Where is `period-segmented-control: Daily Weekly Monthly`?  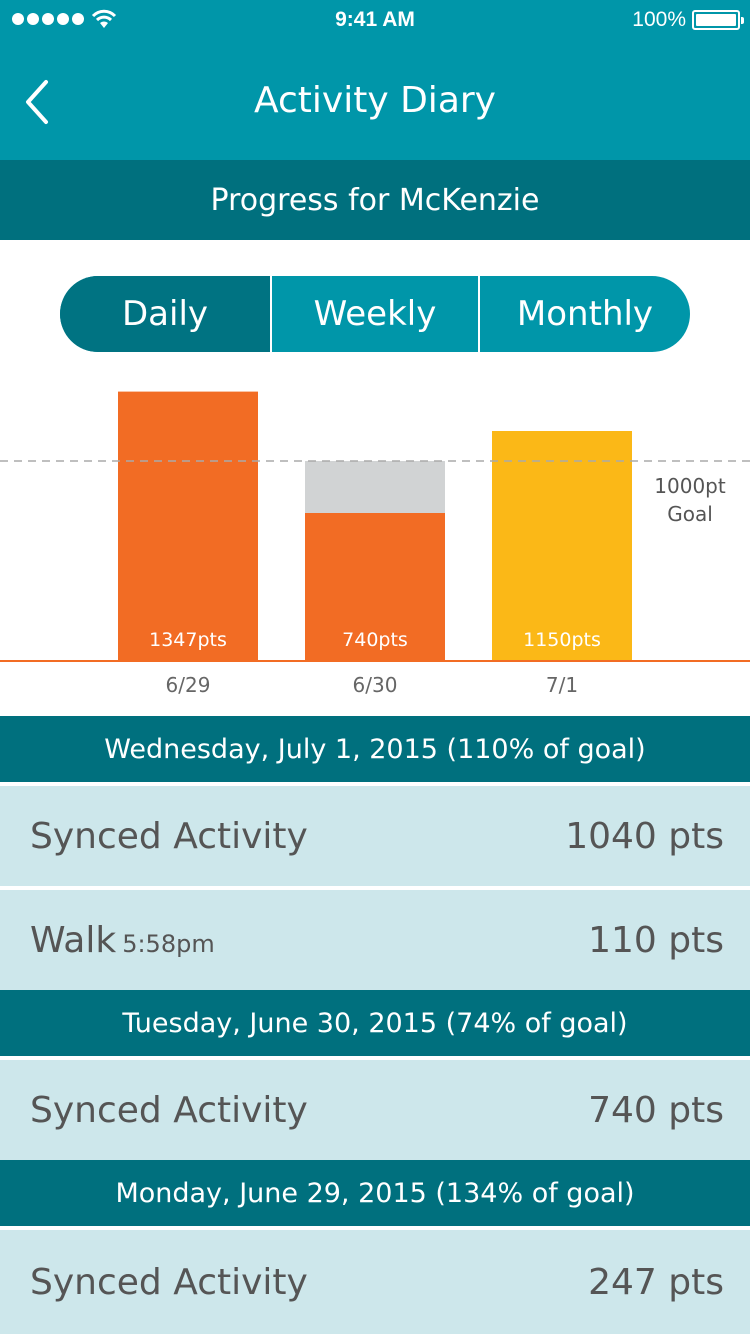 period-segmented-control: Daily Weekly Monthly is located at coordinates (375, 314).